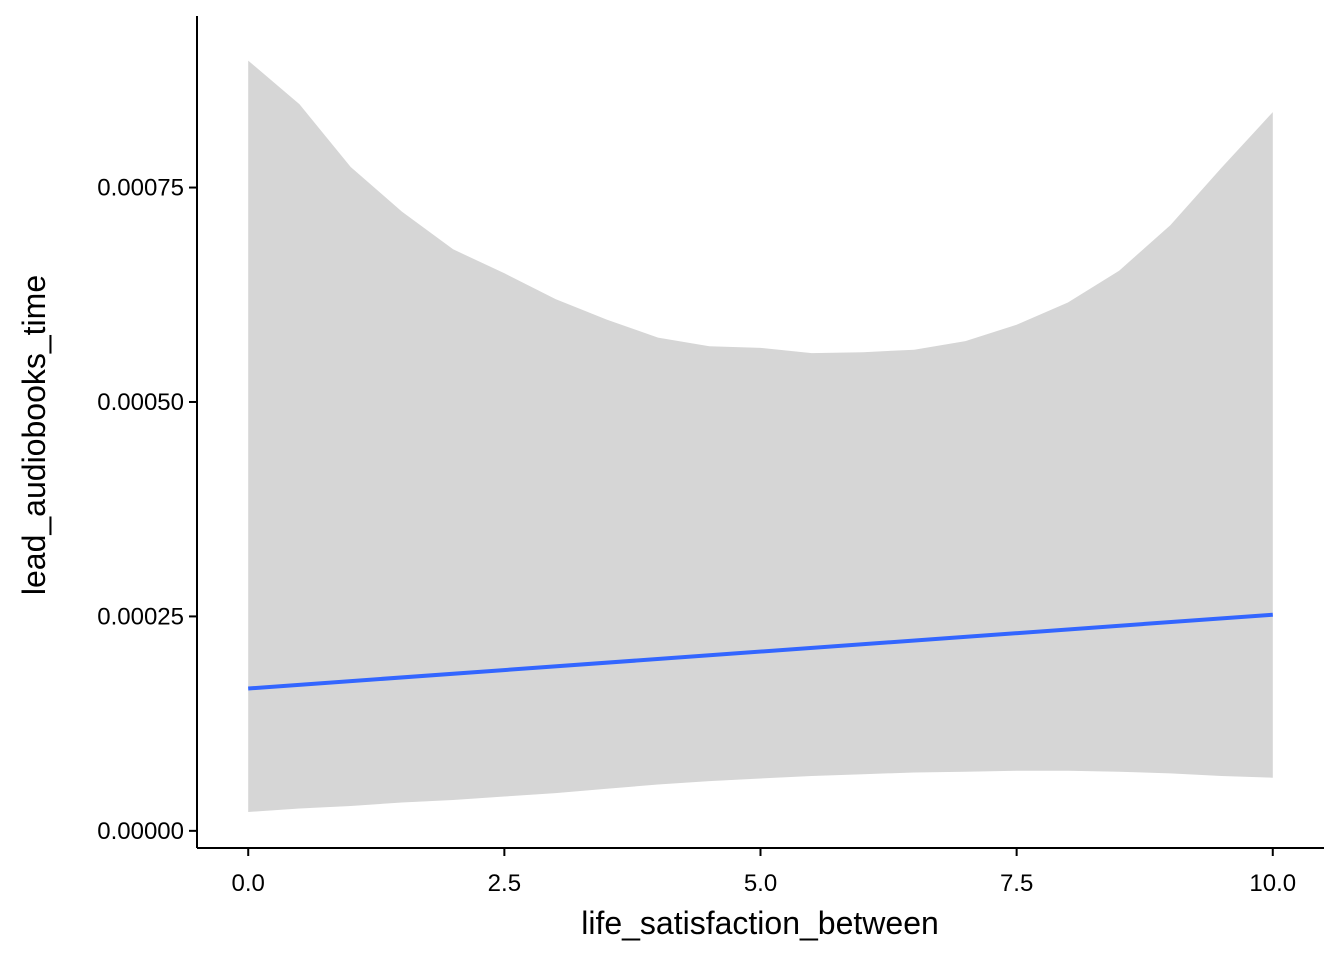 The width and height of the screenshot is (1344, 960). Describe the element at coordinates (504, 883) in the screenshot. I see `x-tick-label: 2.5` at that location.